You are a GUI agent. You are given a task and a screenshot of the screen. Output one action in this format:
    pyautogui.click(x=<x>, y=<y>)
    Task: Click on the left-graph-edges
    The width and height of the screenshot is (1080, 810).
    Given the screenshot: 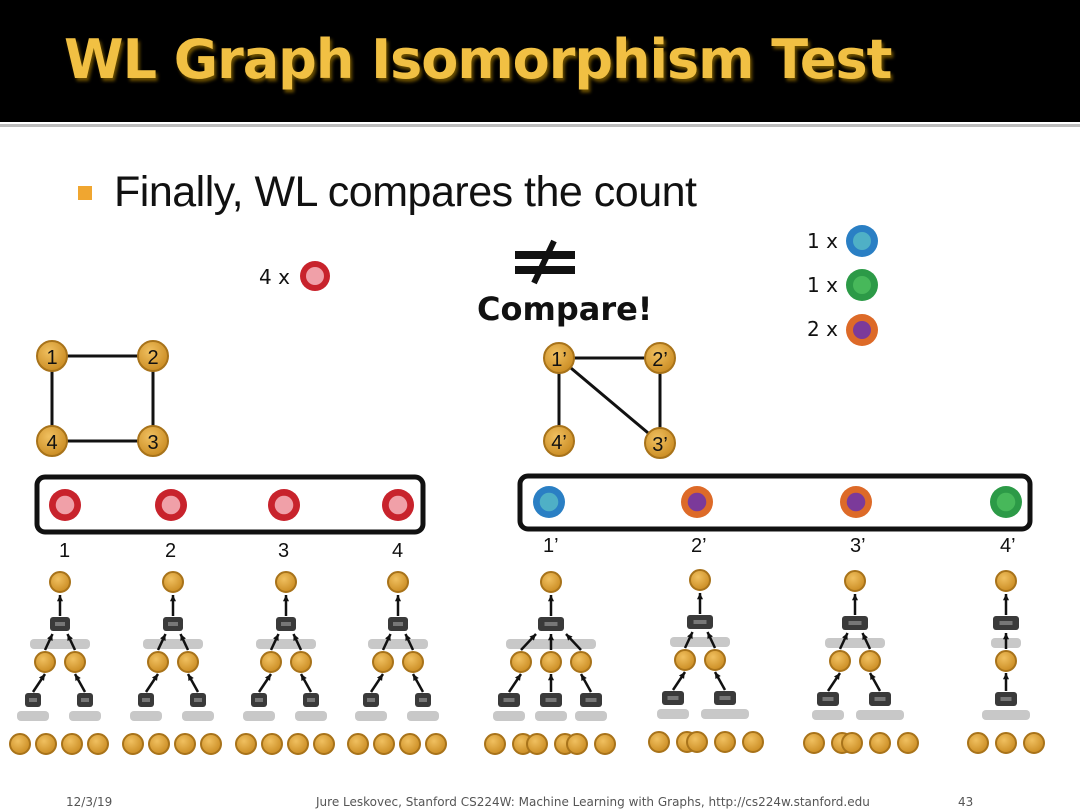 What is the action you would take?
    pyautogui.click(x=102, y=398)
    